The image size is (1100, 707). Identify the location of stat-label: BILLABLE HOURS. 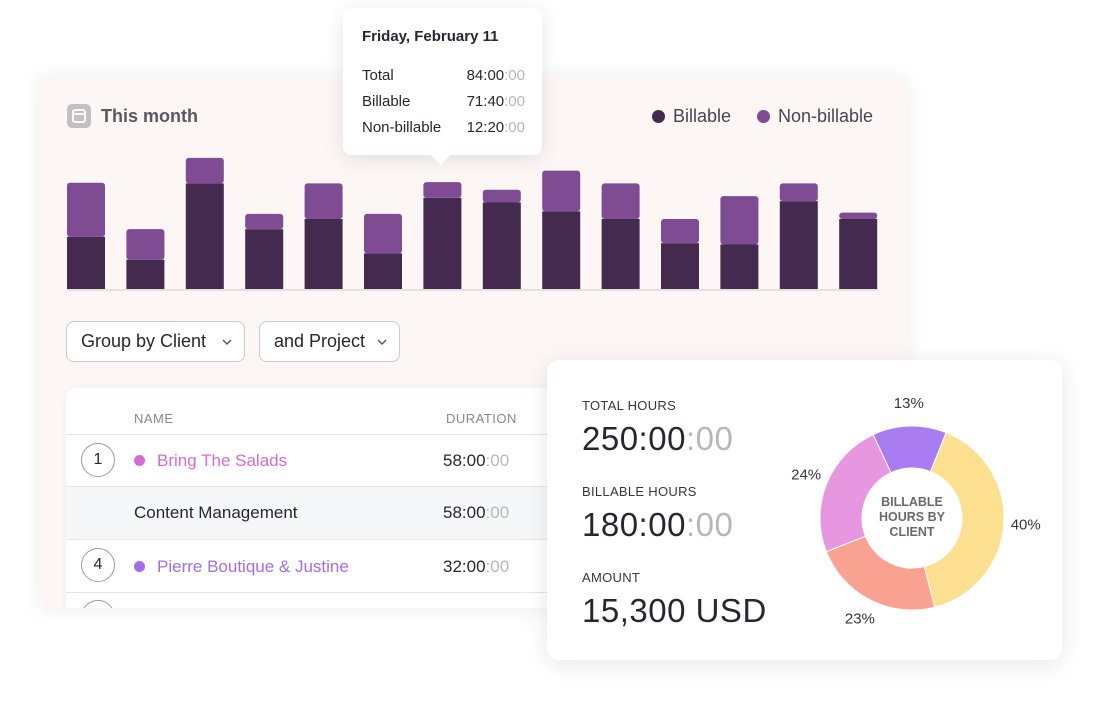
(639, 491).